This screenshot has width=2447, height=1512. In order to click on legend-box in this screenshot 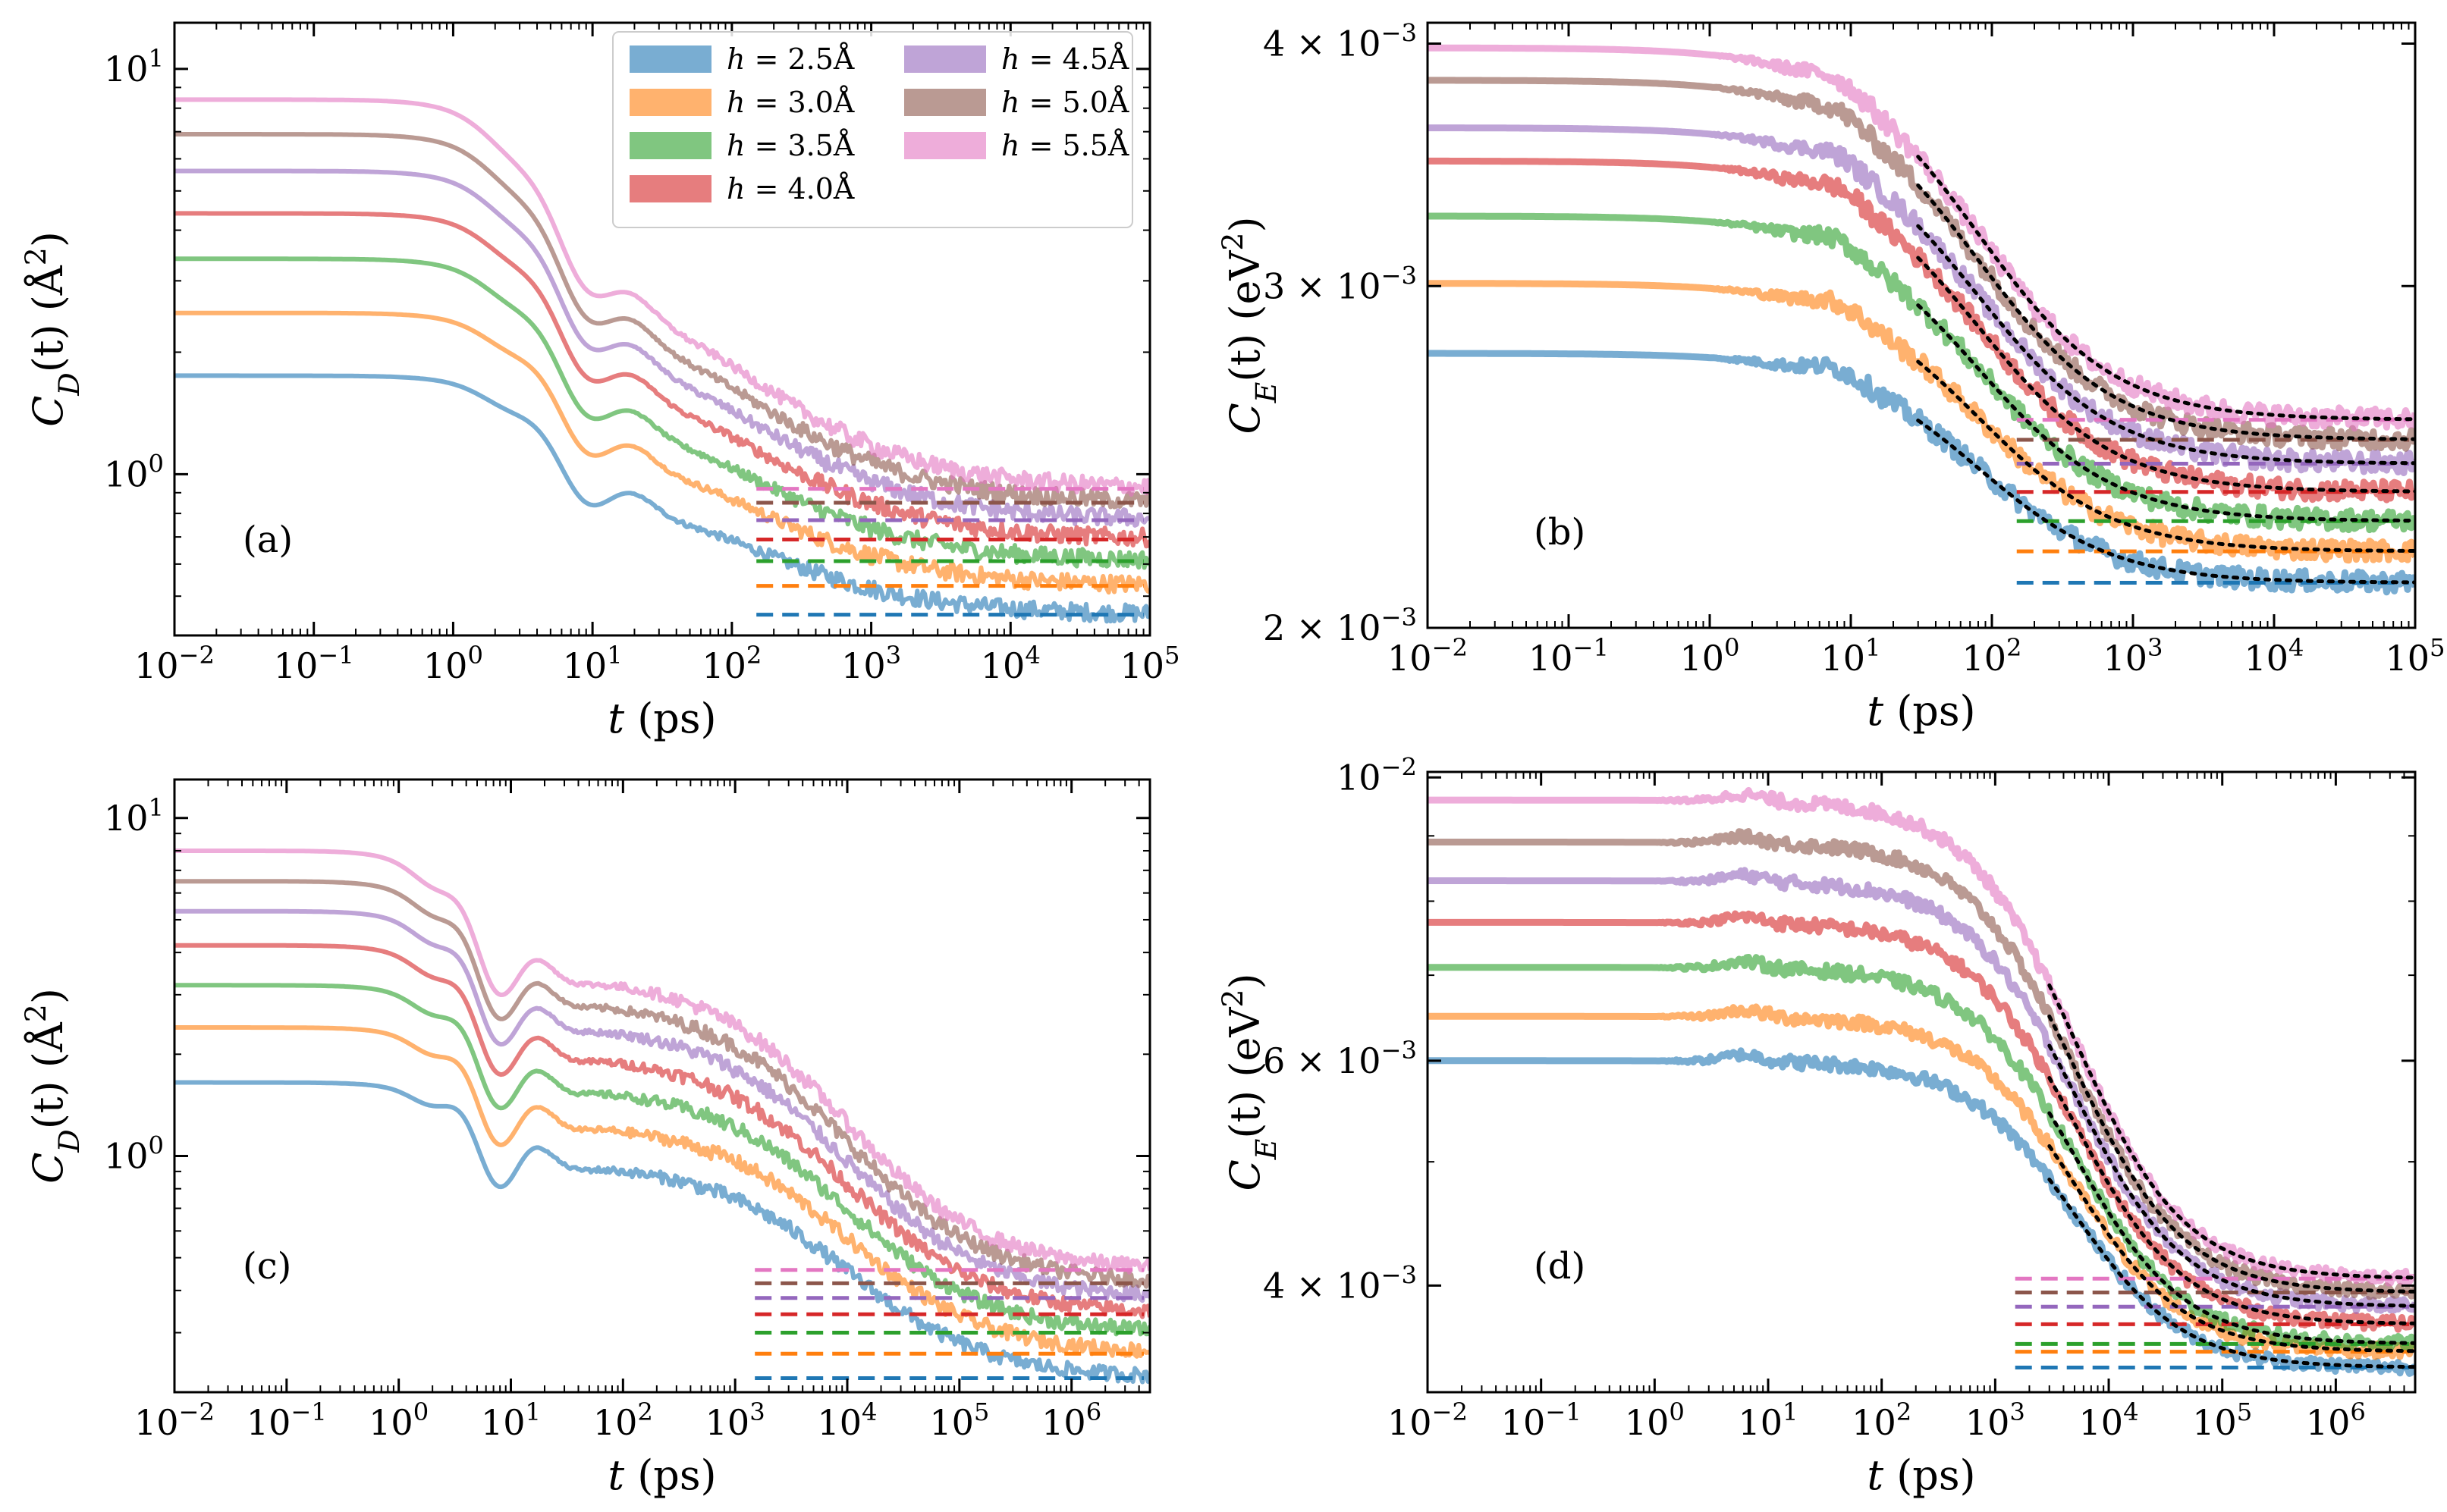, I will do `click(873, 129)`.